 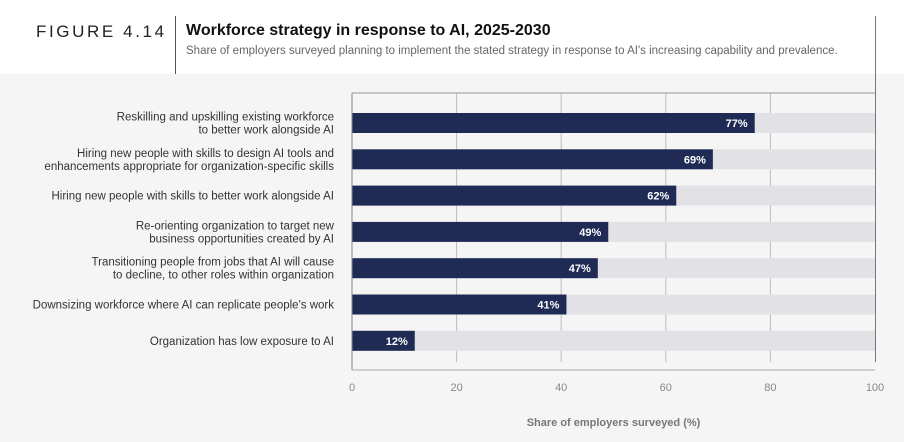 What do you see at coordinates (770, 388) in the screenshot?
I see `x-tick-label: 80` at bounding box center [770, 388].